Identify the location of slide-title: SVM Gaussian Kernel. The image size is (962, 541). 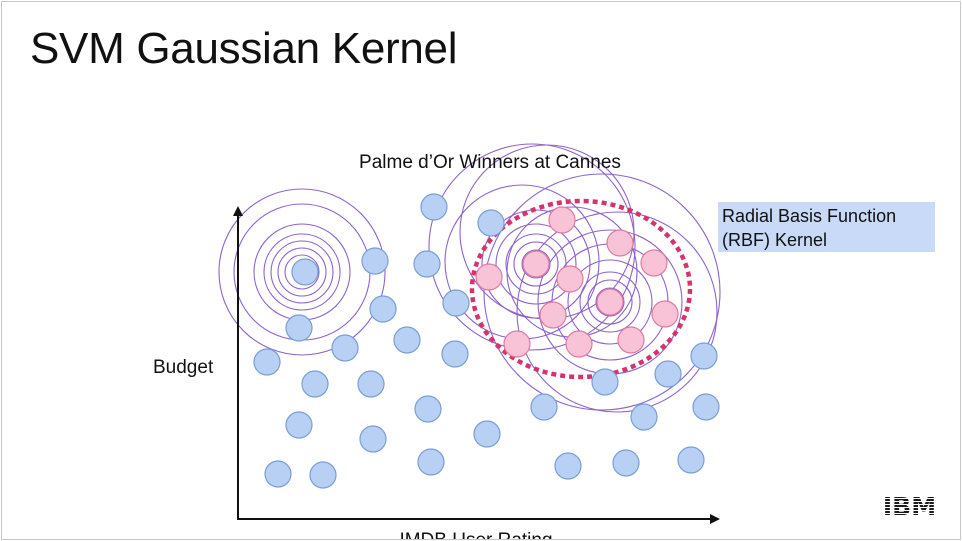
(244, 48).